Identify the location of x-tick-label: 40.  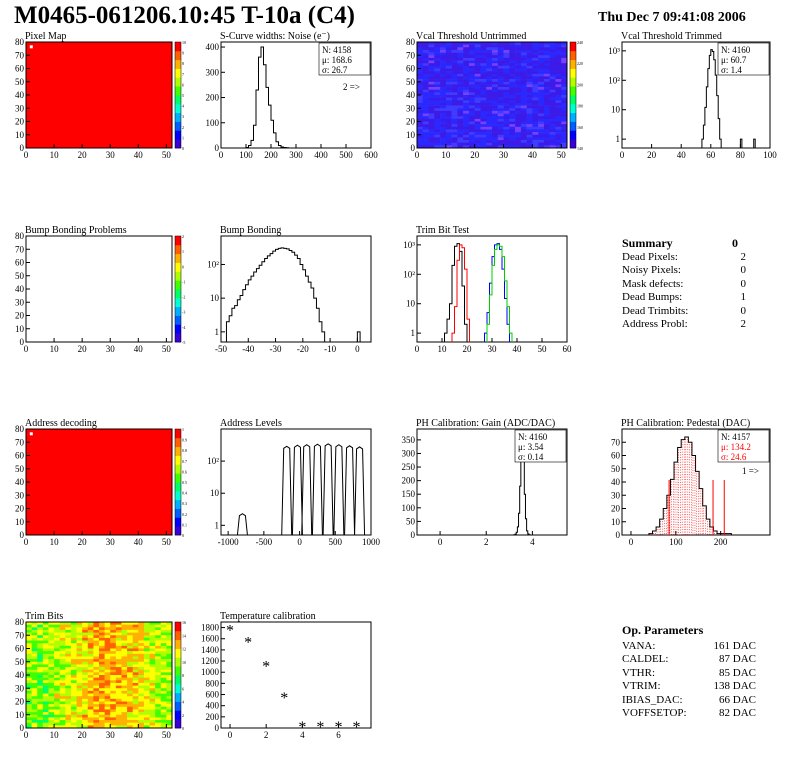
(682, 155).